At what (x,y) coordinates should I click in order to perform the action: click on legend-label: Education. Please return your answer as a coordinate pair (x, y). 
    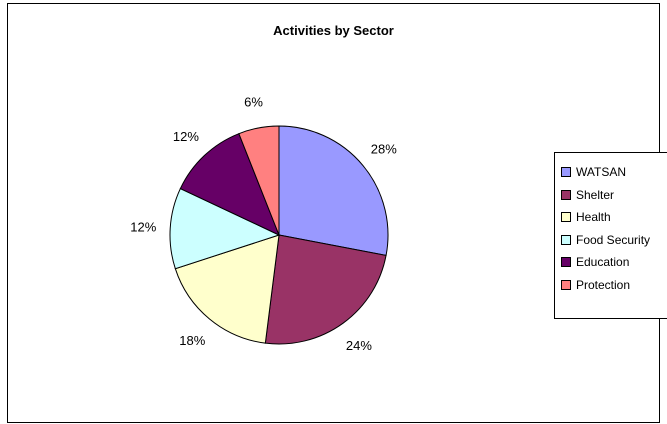
    Looking at the image, I should click on (603, 262).